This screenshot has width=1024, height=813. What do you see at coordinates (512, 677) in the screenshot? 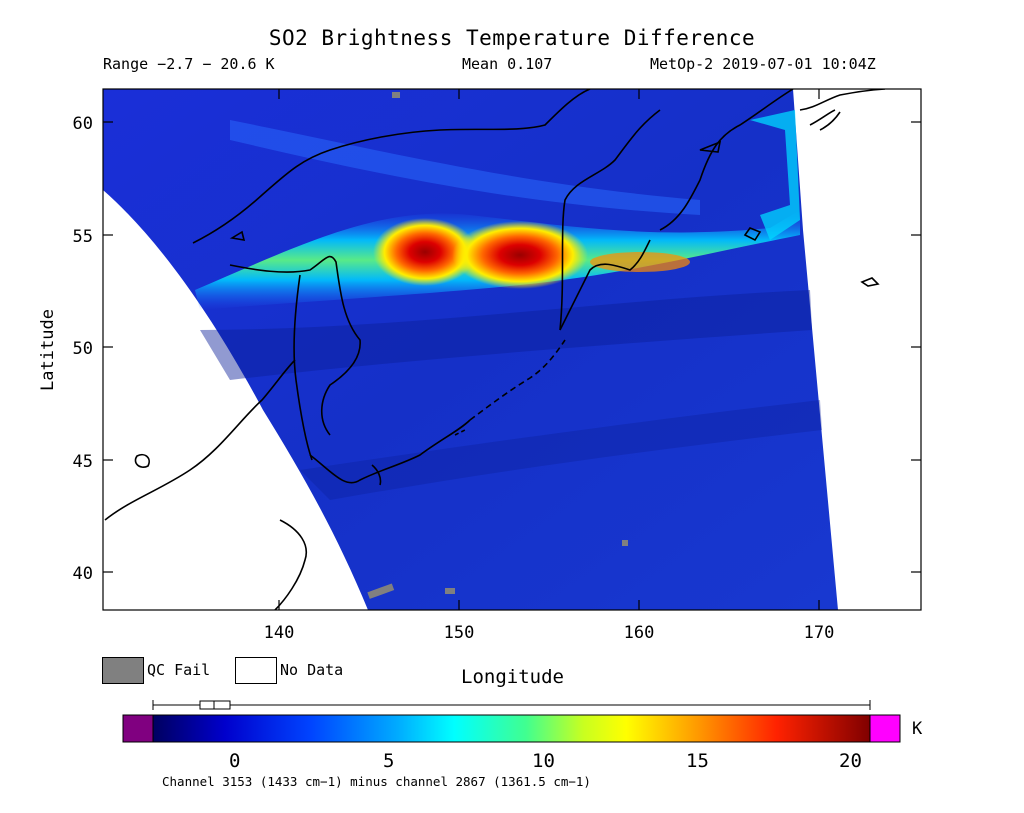
I see `x-axis-label: Longitude` at bounding box center [512, 677].